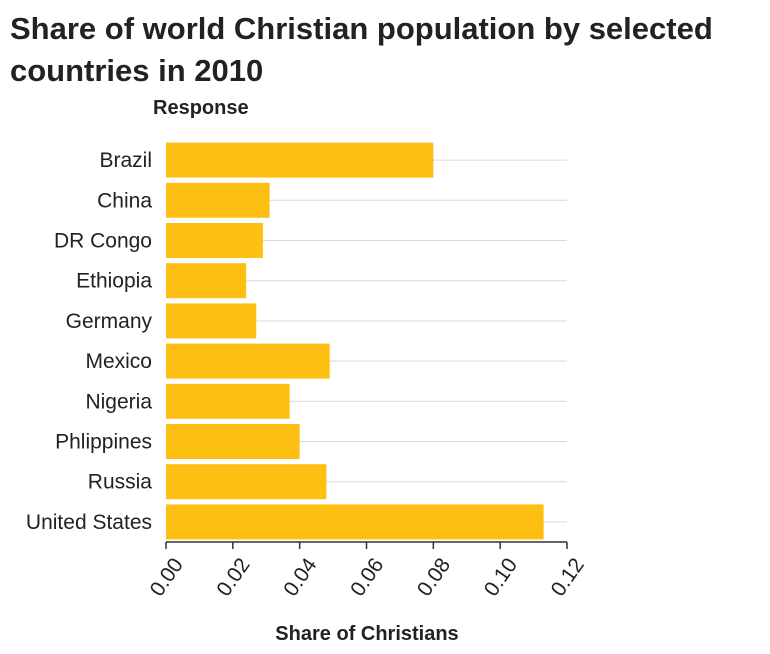 The height and width of the screenshot is (654, 770). What do you see at coordinates (120, 482) in the screenshot?
I see `category-label: Russia` at bounding box center [120, 482].